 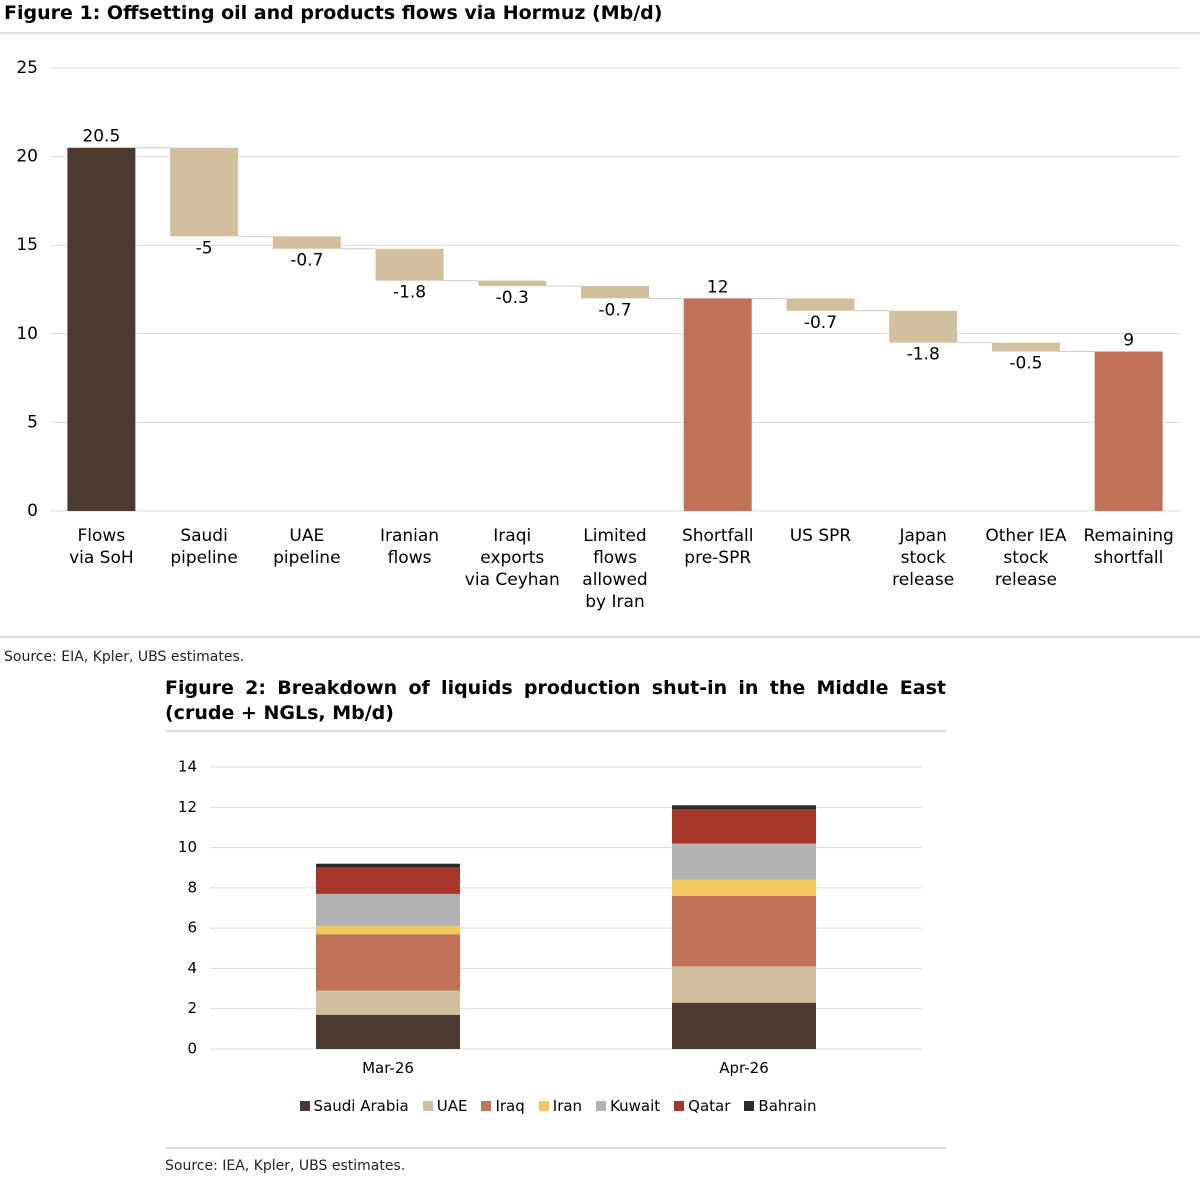 I want to click on y-tick-label: 12, so click(x=187, y=807).